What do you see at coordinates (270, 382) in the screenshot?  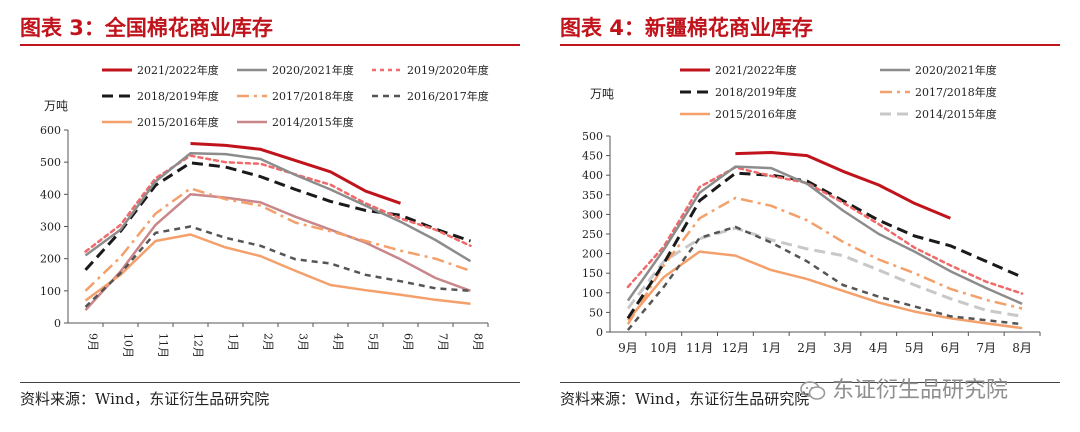 I see `source-rule-left` at bounding box center [270, 382].